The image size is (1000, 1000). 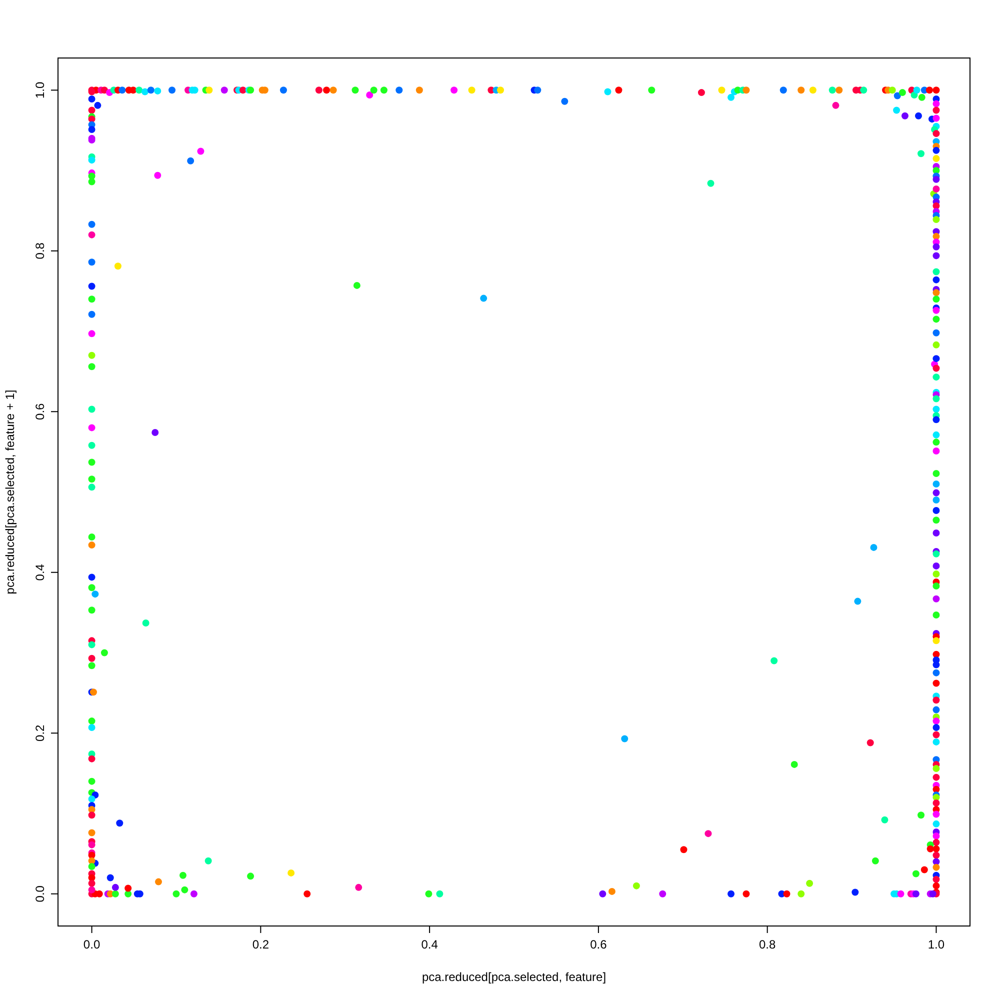 I want to click on x-tick-label: 1.0, so click(x=936, y=945).